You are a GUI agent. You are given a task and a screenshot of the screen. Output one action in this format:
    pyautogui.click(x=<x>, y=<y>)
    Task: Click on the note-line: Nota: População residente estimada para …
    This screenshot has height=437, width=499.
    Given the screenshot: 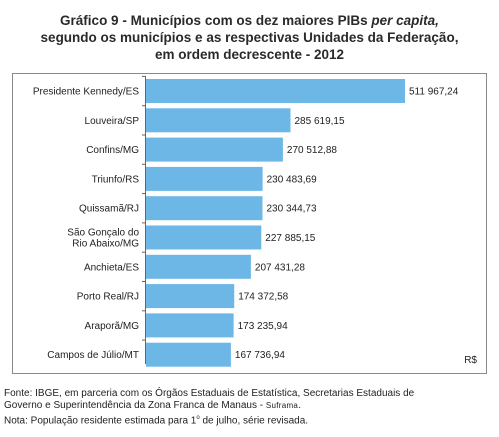 What is the action you would take?
    pyautogui.click(x=250, y=419)
    